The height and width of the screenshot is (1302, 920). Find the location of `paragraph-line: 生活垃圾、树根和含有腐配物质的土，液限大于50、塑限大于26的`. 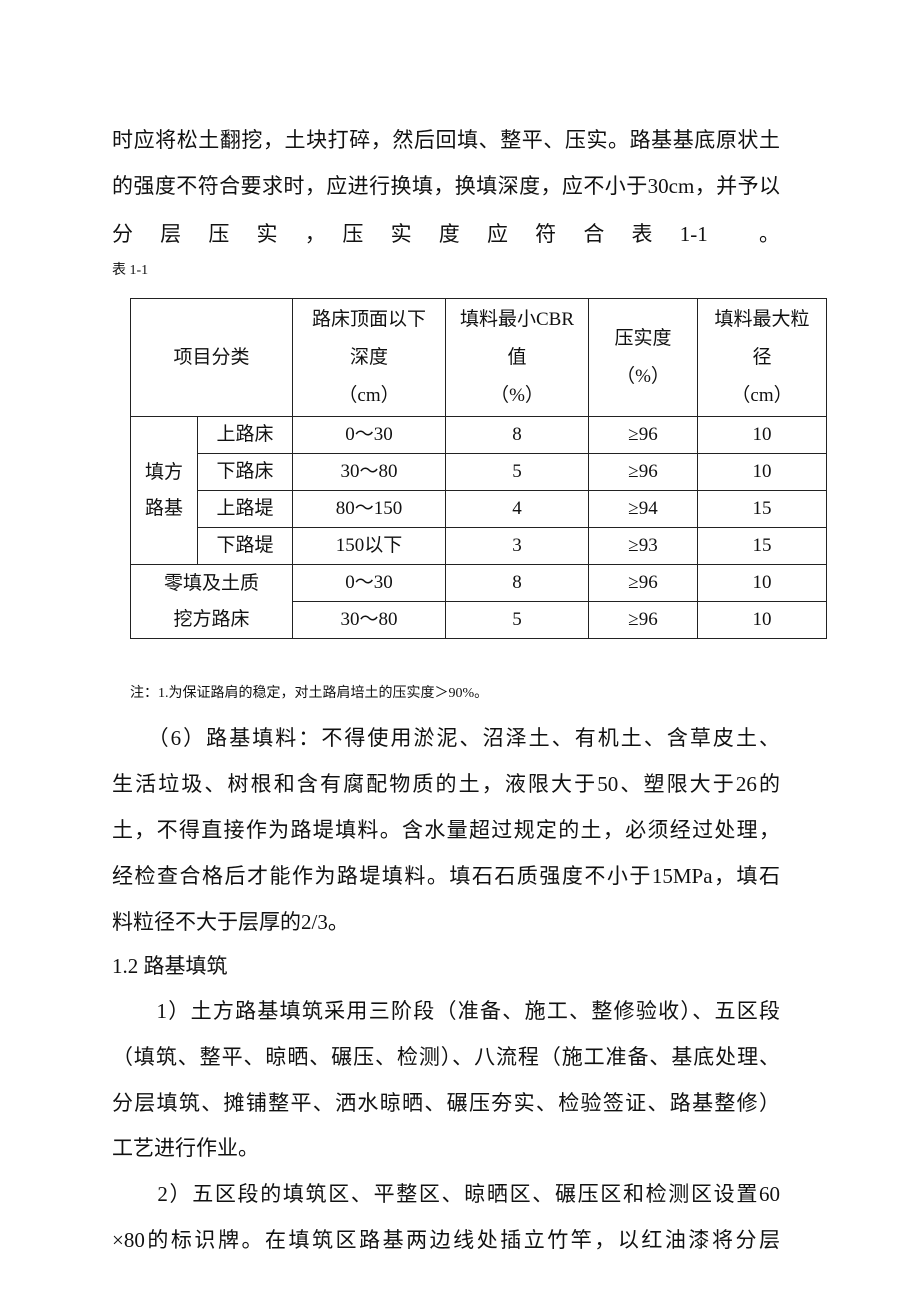

paragraph-line: 生活垃圾、树根和含有腐配物质的土，液限大于50、塑限大于26的 is located at coordinates (446, 784).